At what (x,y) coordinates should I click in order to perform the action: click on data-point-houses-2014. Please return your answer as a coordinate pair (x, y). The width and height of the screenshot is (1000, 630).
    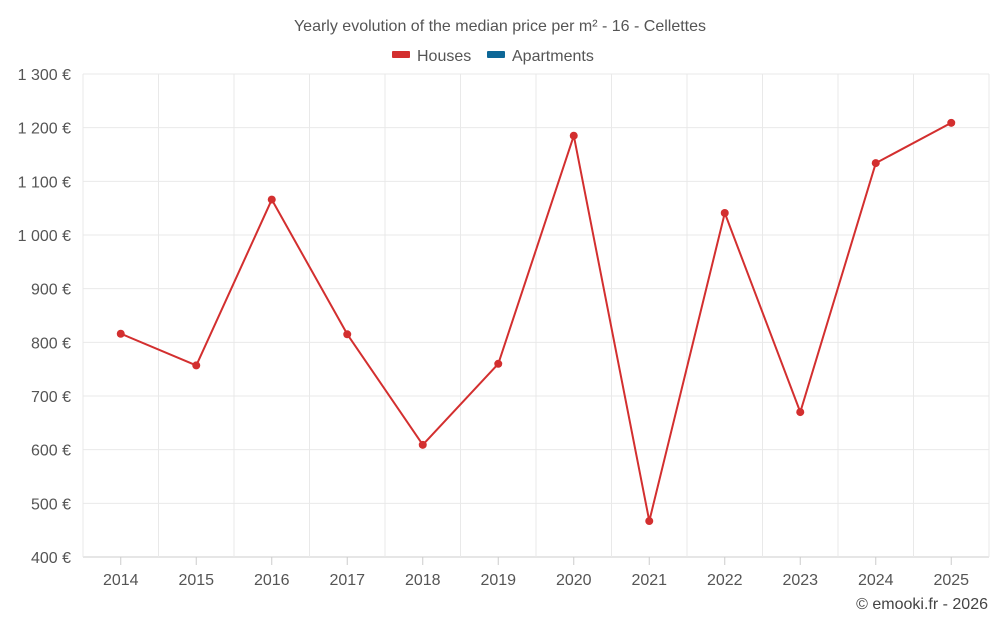
    Looking at the image, I should click on (120, 333).